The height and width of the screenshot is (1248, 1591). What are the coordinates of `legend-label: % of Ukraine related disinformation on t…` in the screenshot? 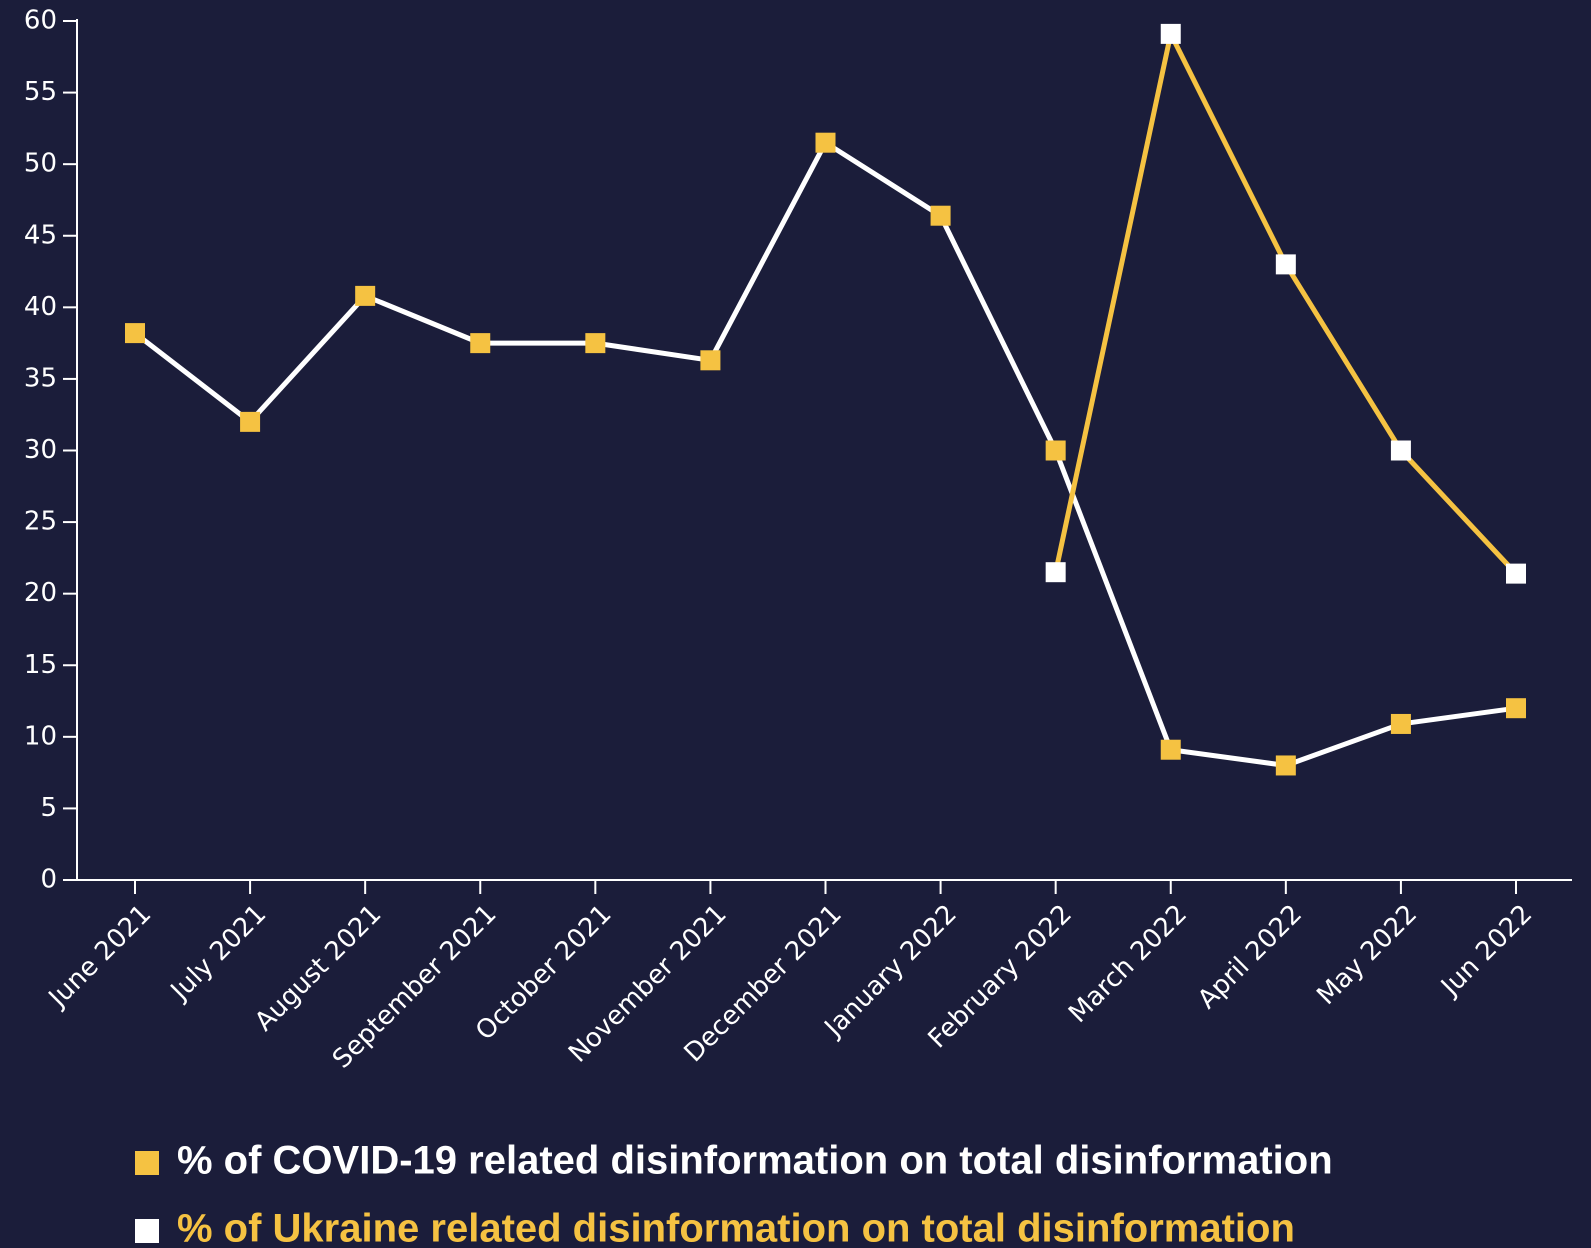 It's located at (736, 1227).